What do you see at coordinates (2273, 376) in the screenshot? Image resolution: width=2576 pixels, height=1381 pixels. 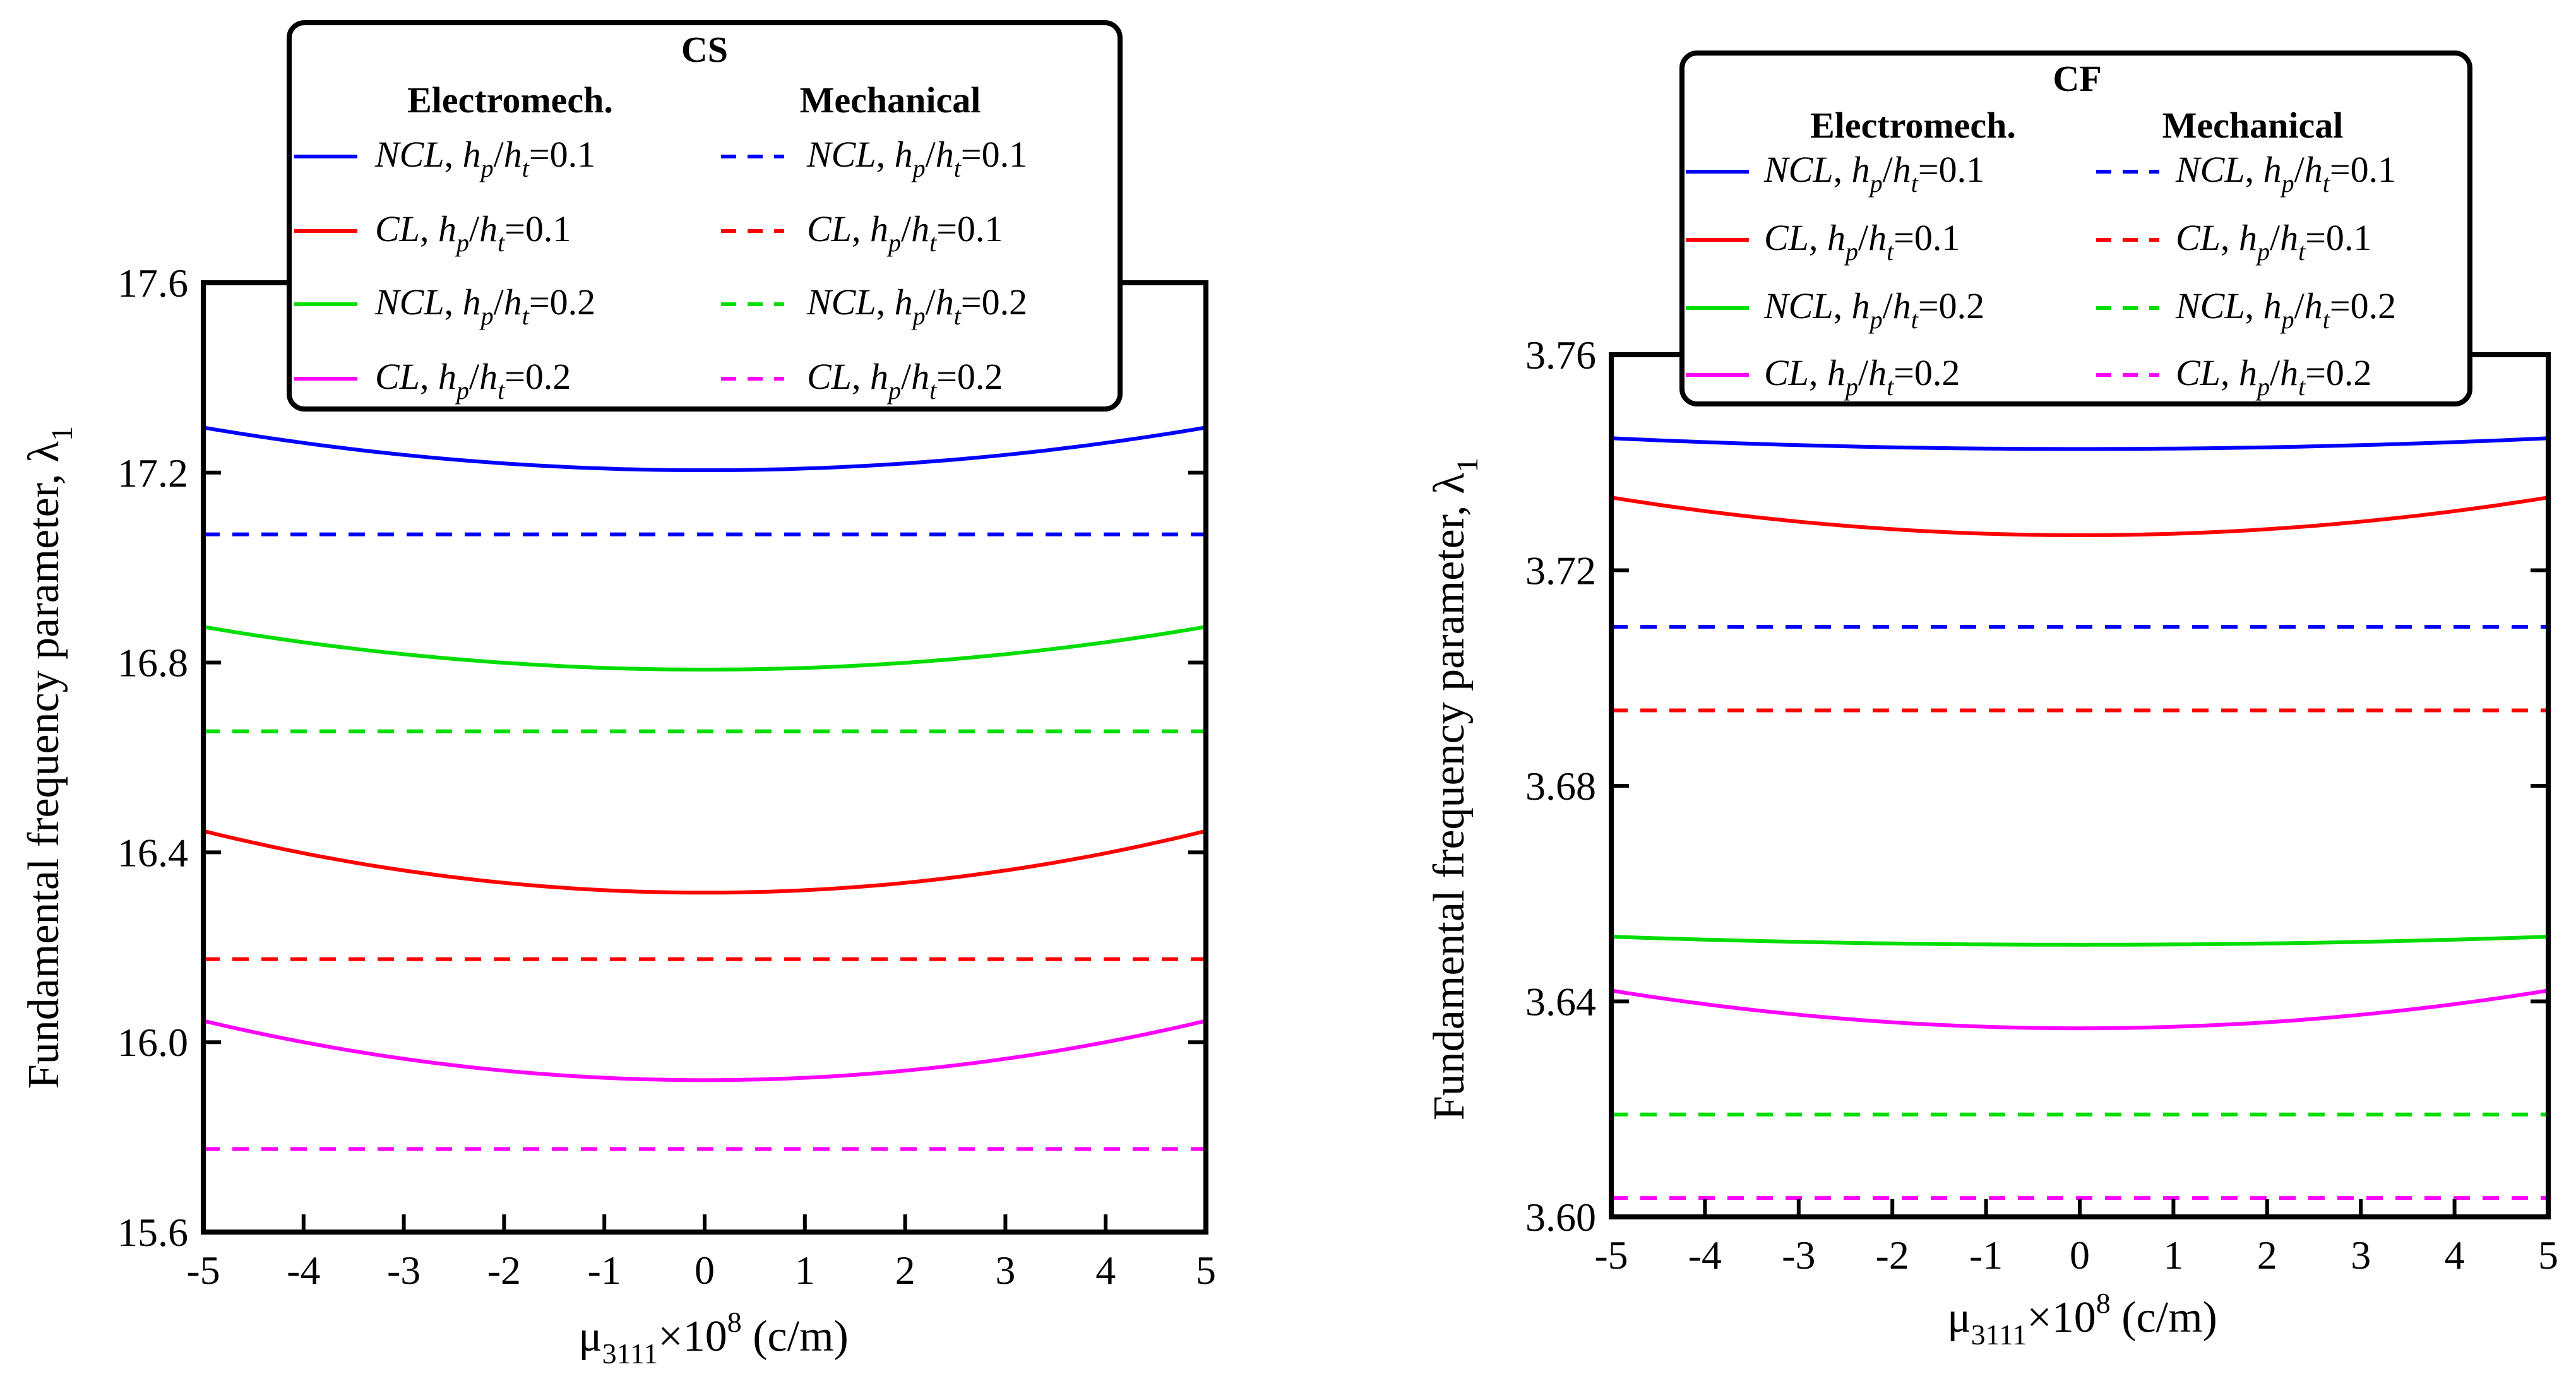 I see `cf-legend-entry-me-cl-02: CL, hp/ht=0.2` at bounding box center [2273, 376].